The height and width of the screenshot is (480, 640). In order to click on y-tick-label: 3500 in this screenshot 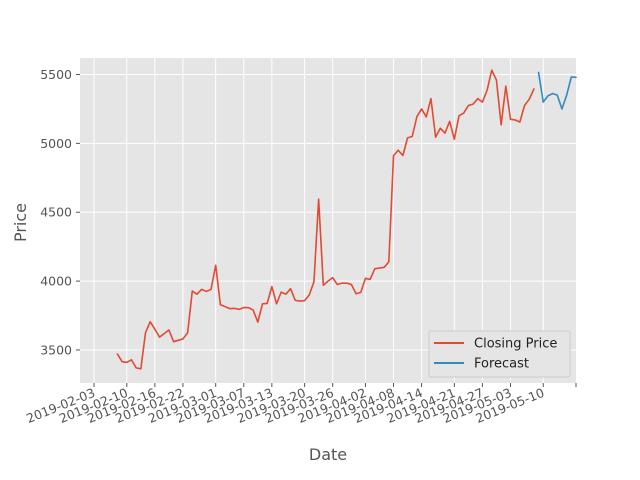, I will do `click(56, 349)`.